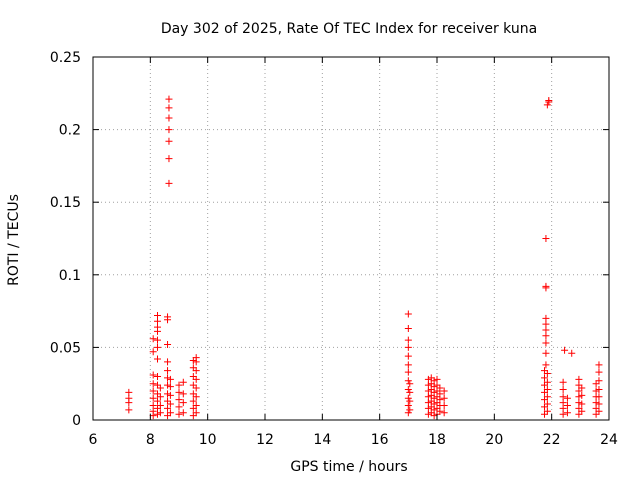  Describe the element at coordinates (208, 440) in the screenshot. I see `x-tick-label: 10` at that location.